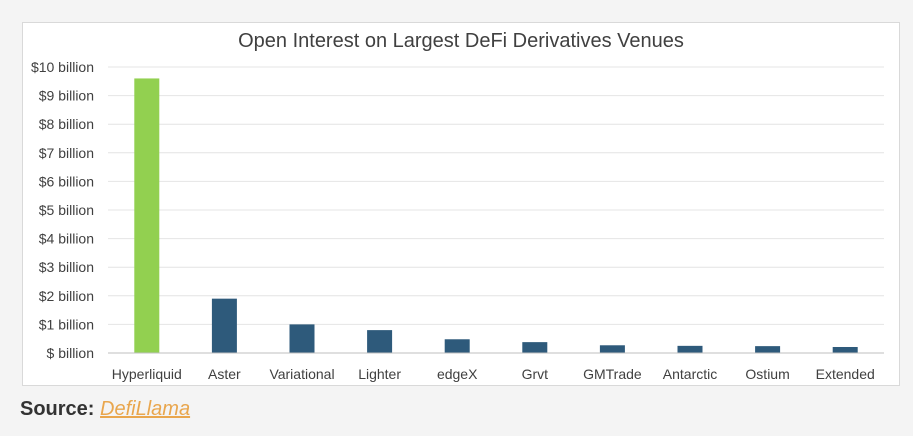  What do you see at coordinates (66, 181) in the screenshot?
I see `y-tick-label: $6 billion` at bounding box center [66, 181].